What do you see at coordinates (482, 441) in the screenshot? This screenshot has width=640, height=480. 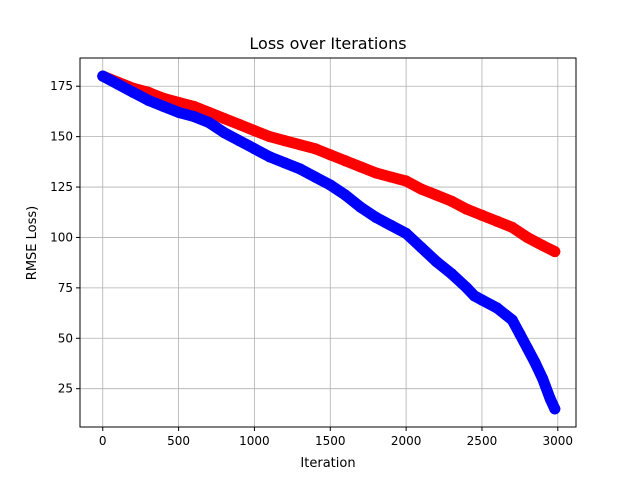 I see `x-tick-label: 2500` at bounding box center [482, 441].